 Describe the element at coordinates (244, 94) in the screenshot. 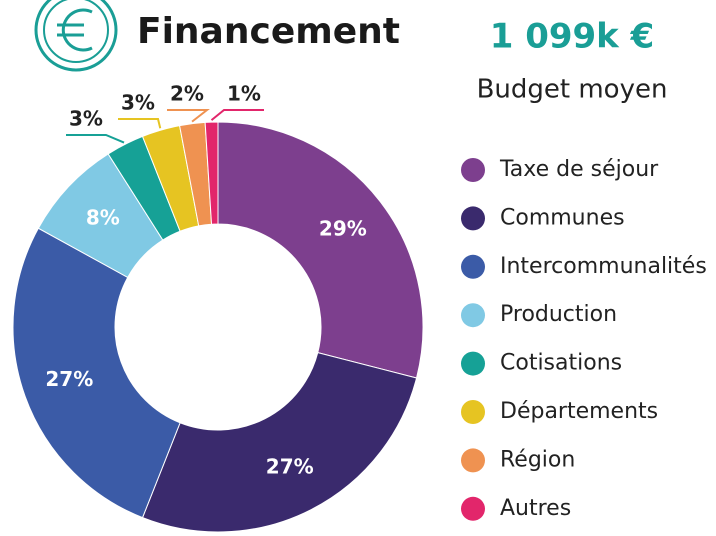

I see `data-label: 1%` at that location.